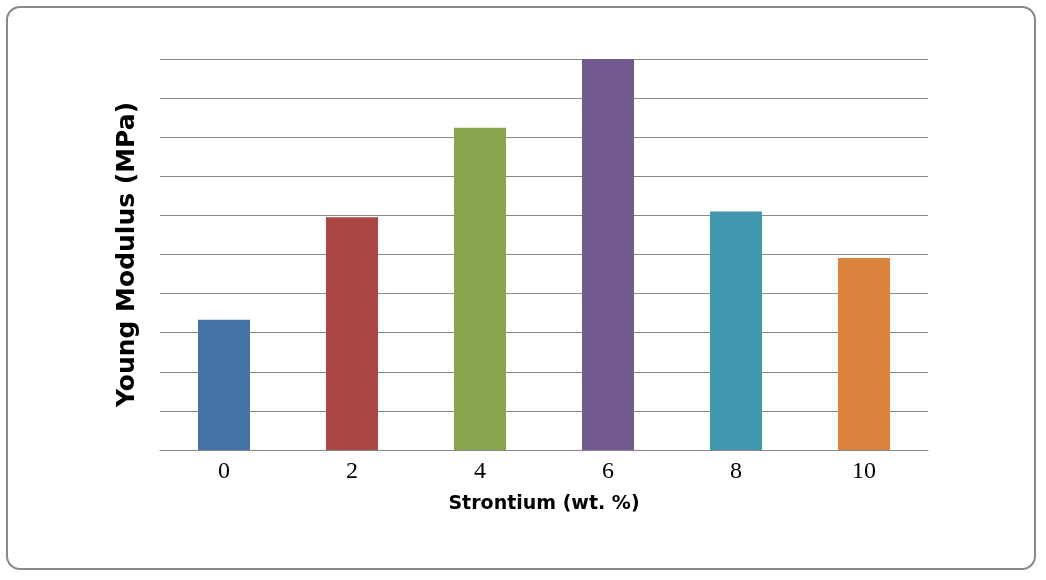 The width and height of the screenshot is (1046, 580). Describe the element at coordinates (544, 501) in the screenshot. I see `x-axis-title: Strontium (wt. %)` at that location.